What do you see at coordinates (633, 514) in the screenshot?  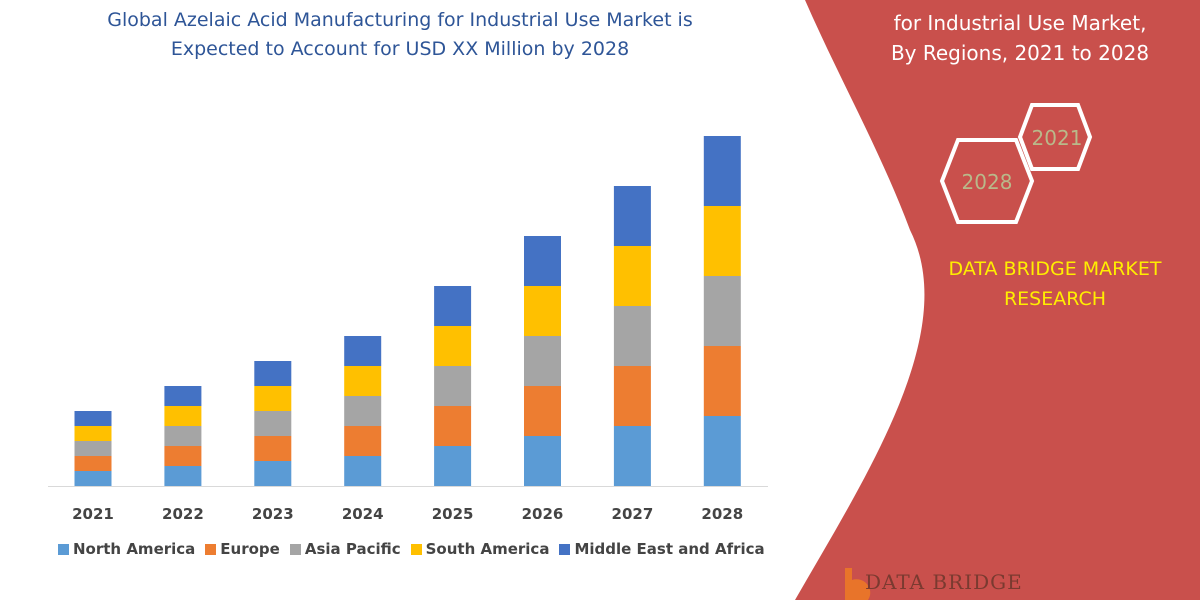 I see `x-tick-label: 2027` at bounding box center [633, 514].